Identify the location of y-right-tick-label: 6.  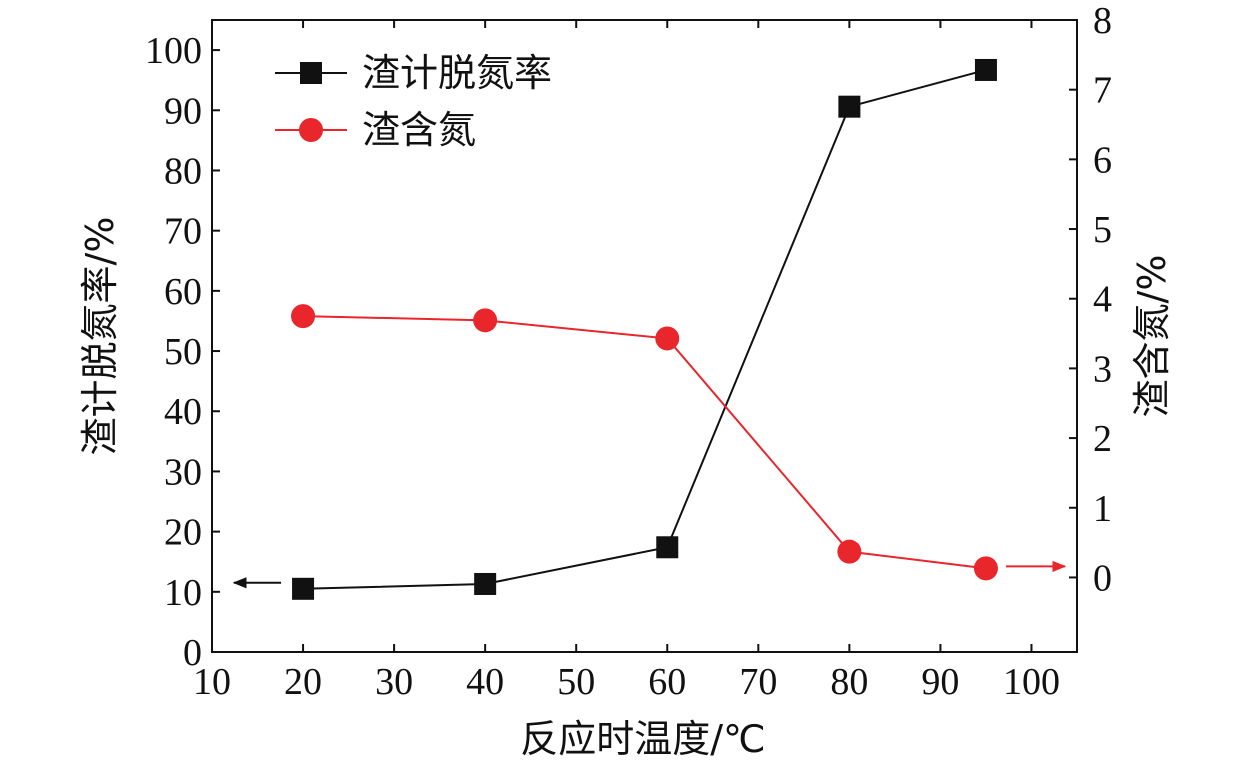
(1102, 160).